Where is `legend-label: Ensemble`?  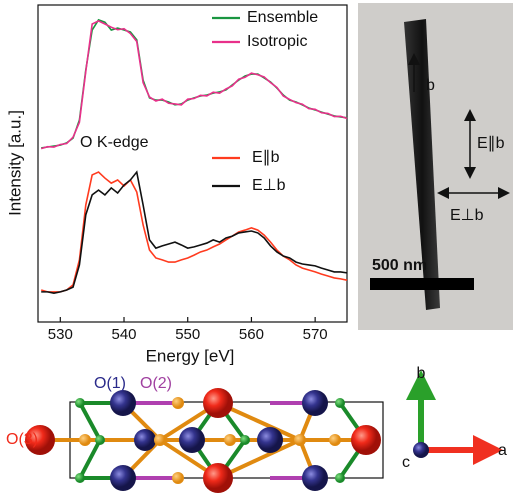 legend-label: Ensemble is located at coordinates (282, 17).